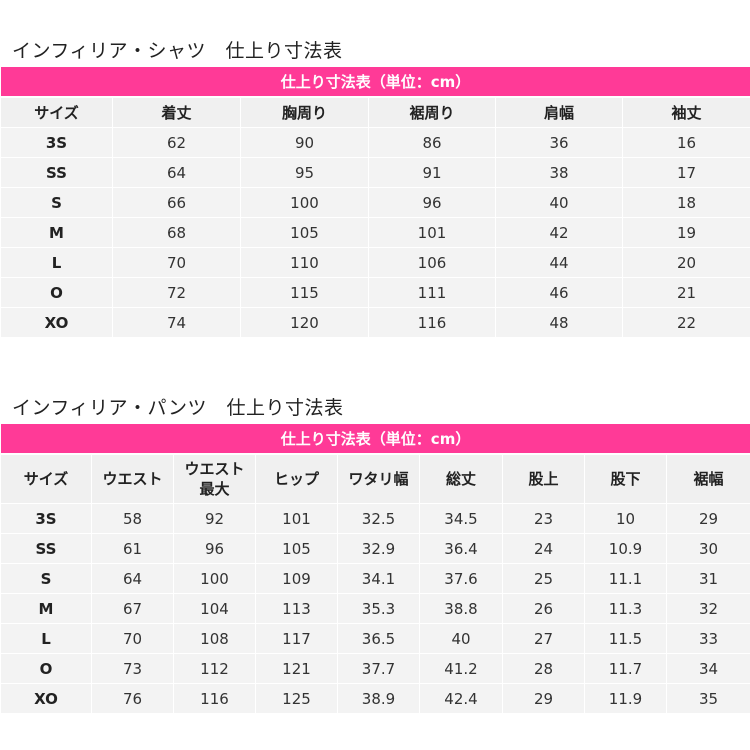 The height and width of the screenshot is (750, 750). Describe the element at coordinates (132, 668) in the screenshot. I see `pants-measurement-cell: 73` at that location.